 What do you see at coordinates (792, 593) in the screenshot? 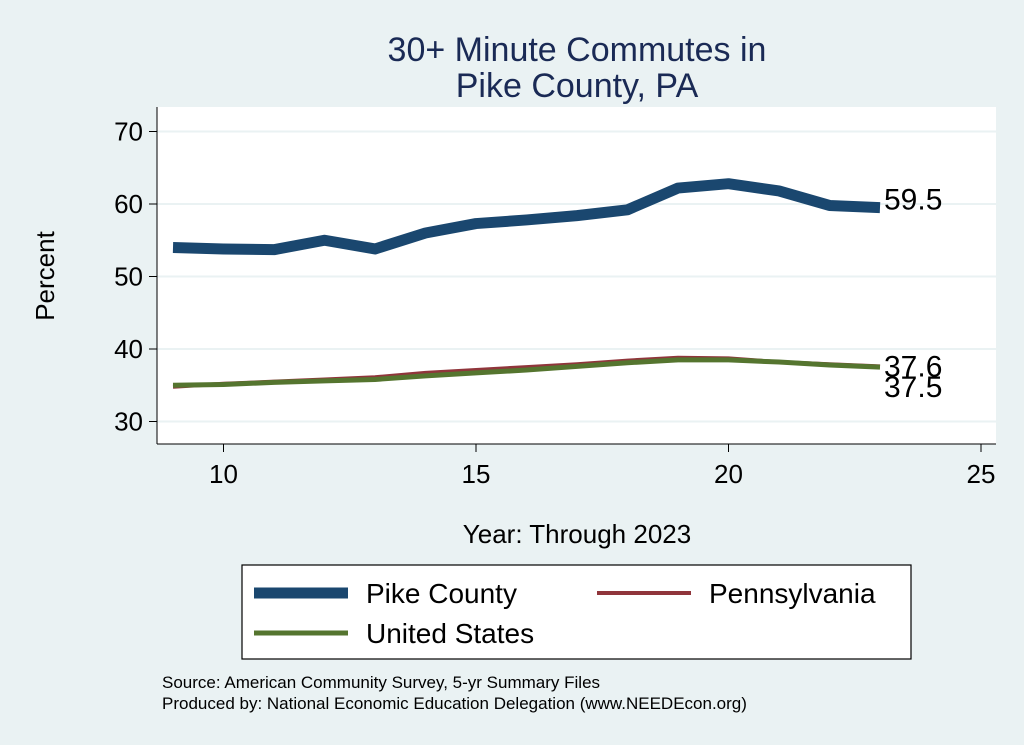
I see `legend-label-pennsylvania: Pennsylvania` at bounding box center [792, 593].